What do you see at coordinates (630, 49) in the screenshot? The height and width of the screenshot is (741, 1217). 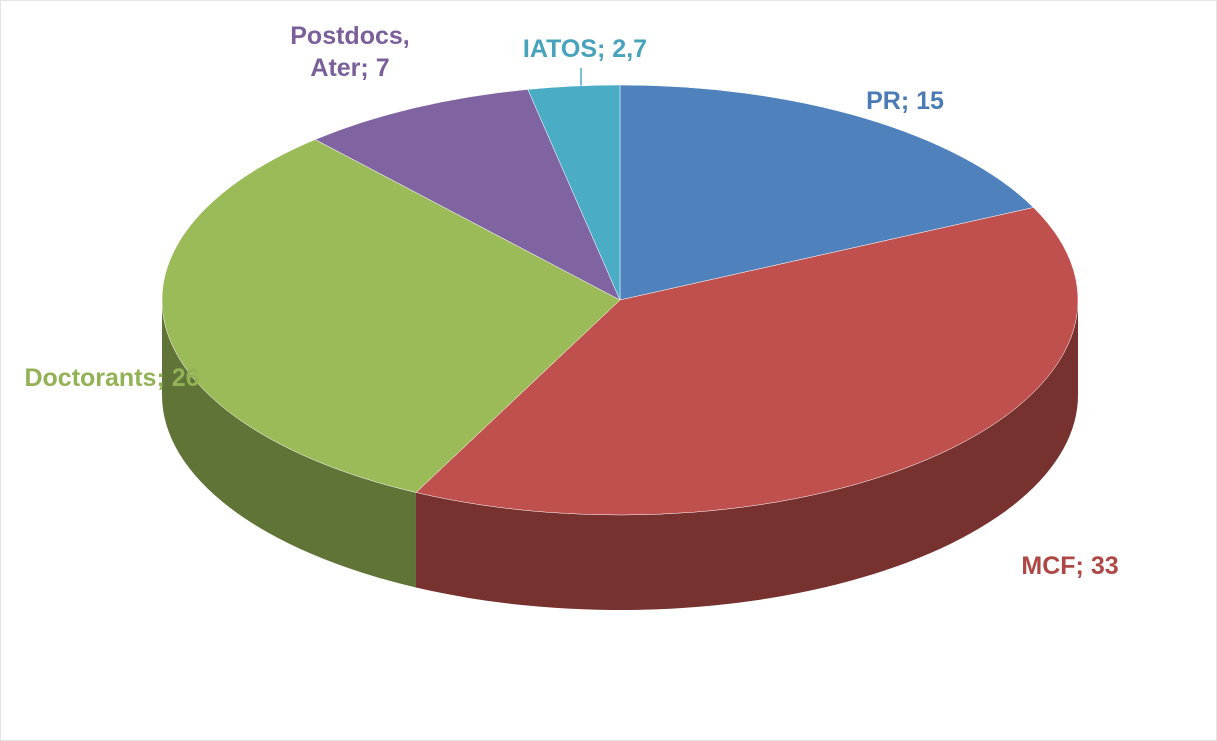 I see `label-value: 2,7` at bounding box center [630, 49].